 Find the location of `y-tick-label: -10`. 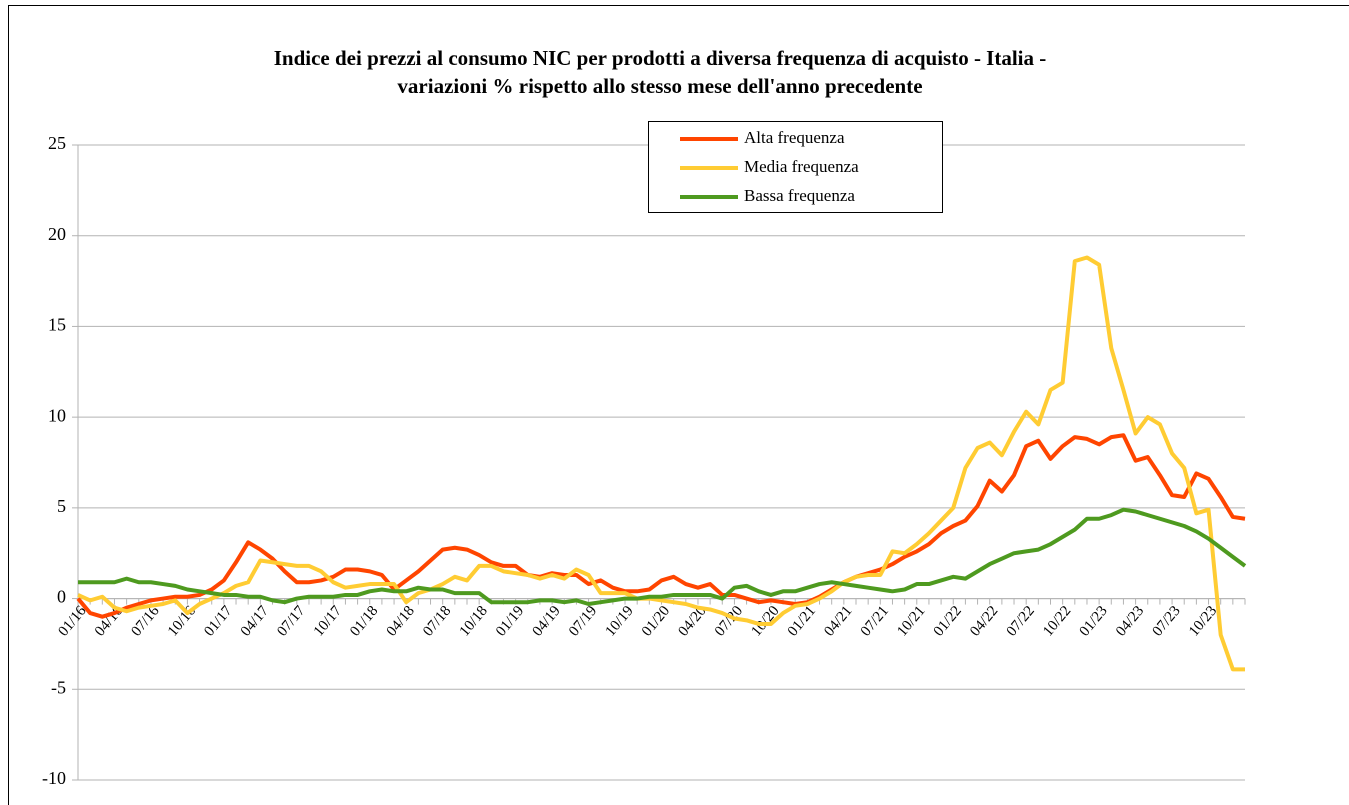

y-tick-label: -10 is located at coordinates (54, 778).